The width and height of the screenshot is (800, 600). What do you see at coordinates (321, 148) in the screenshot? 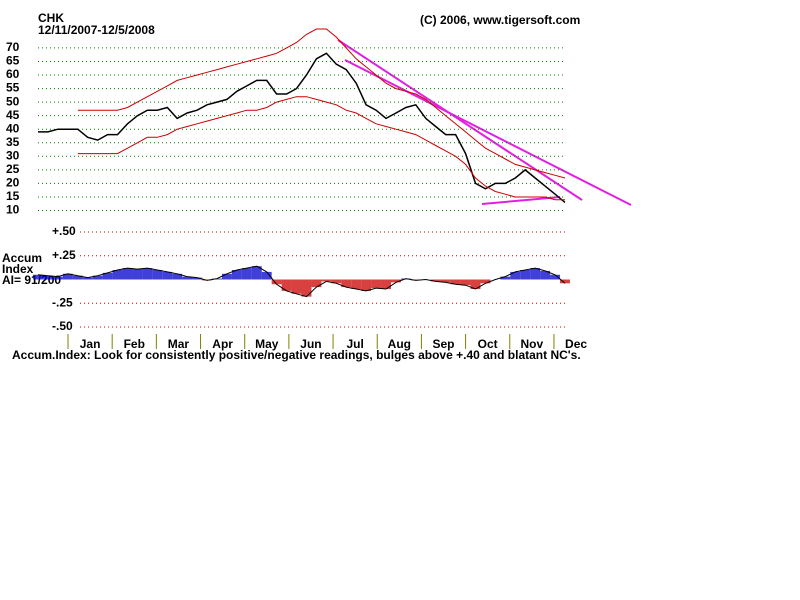
I see `price-line` at bounding box center [321, 148].